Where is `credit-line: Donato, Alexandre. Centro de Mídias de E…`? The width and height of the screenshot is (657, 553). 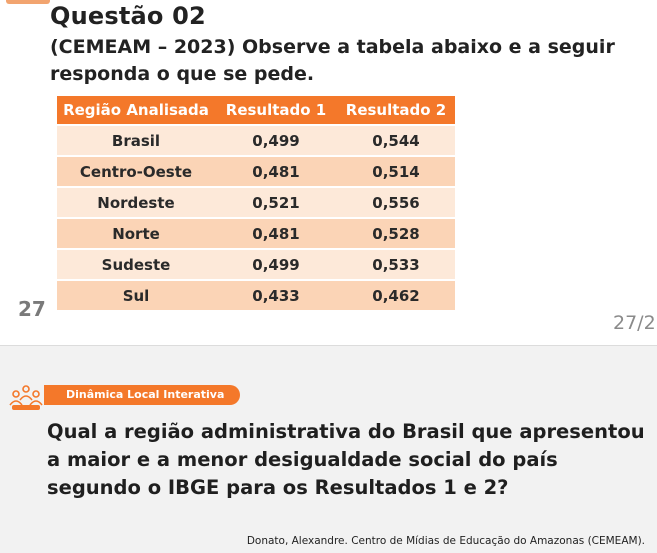 credit-line: Donato, Alexandre. Centro de Mídias de E… is located at coordinates (445, 541).